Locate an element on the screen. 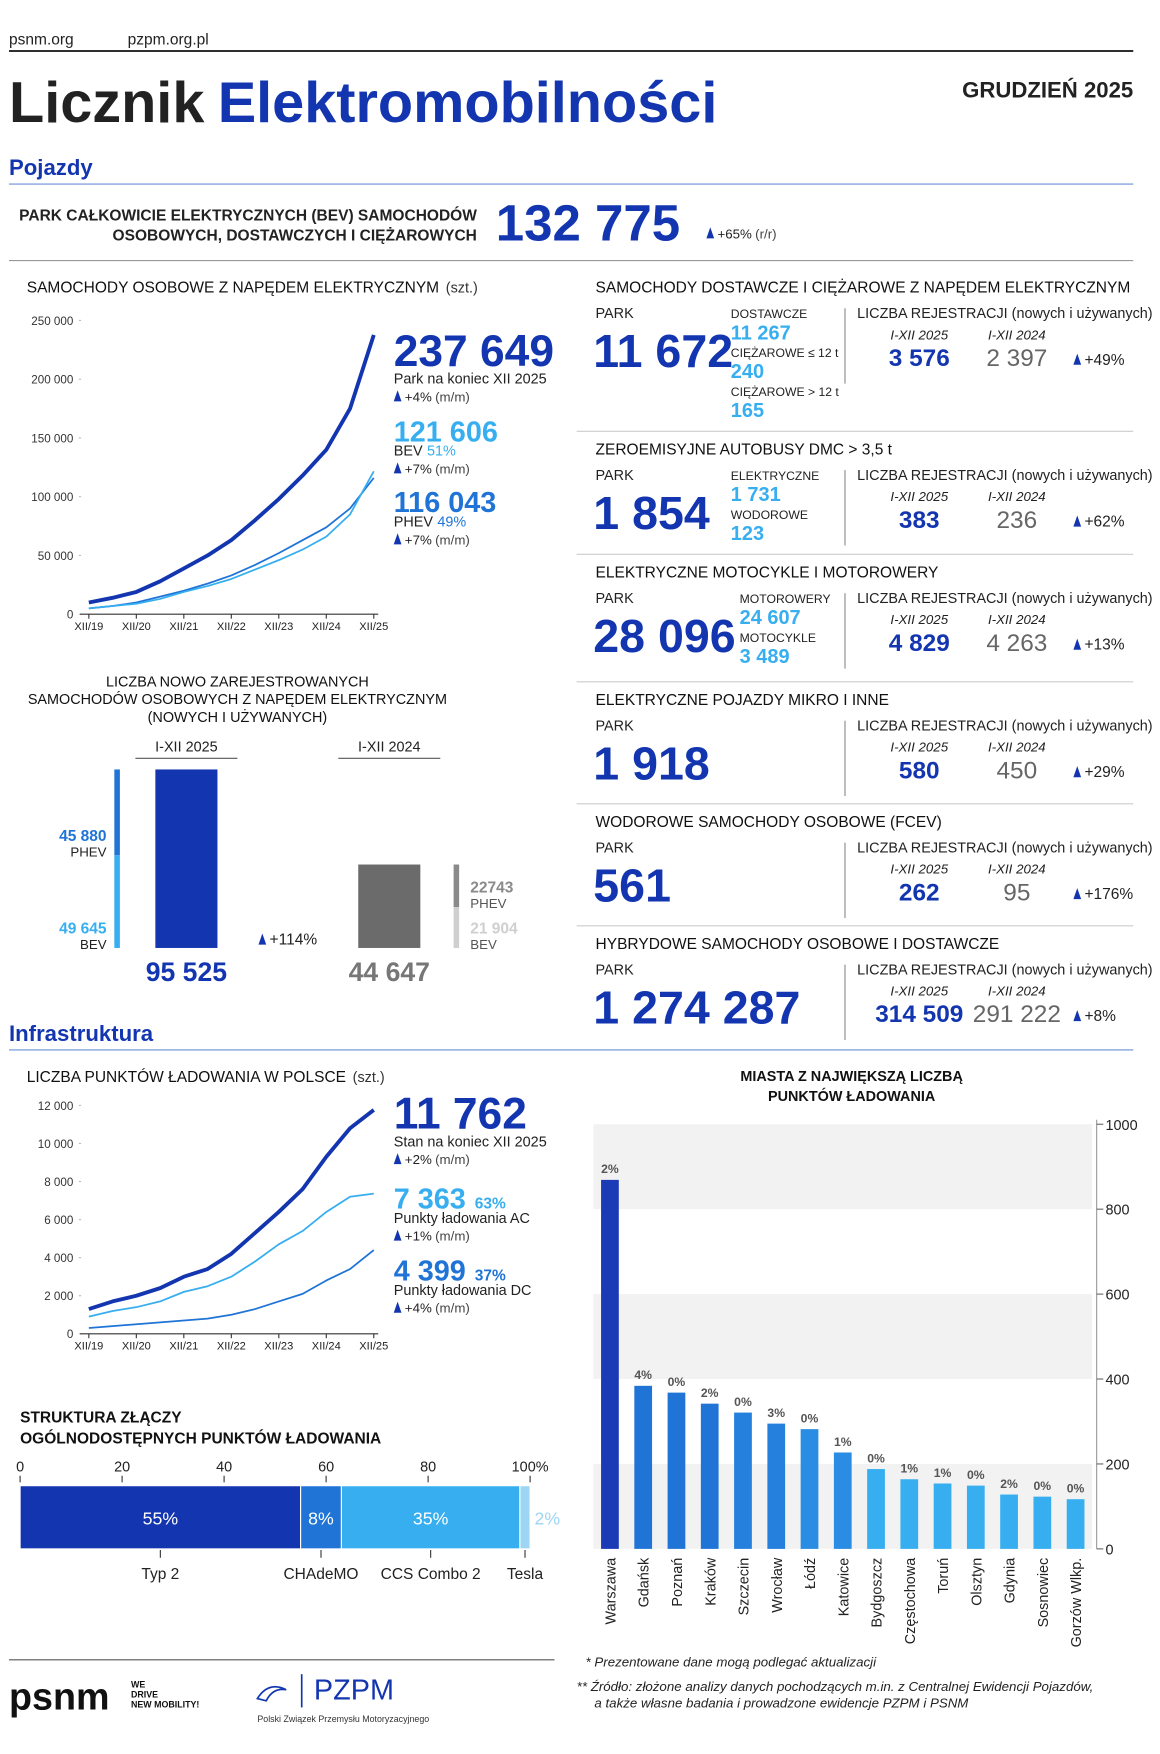  reg-value: 450 is located at coordinates (1017, 770).